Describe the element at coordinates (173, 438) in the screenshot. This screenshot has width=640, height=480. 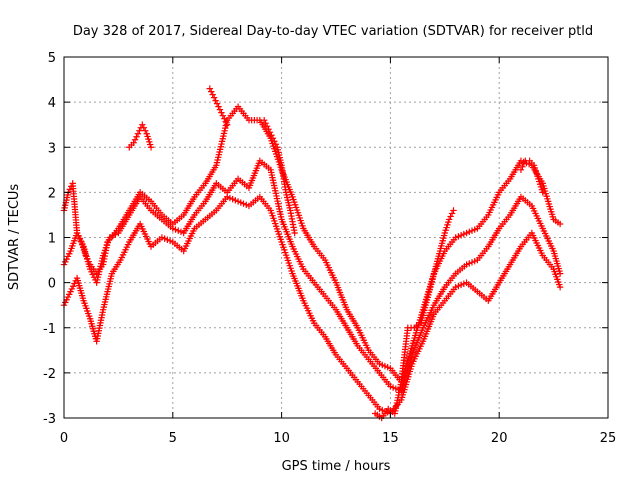
I see `x-tick-label: 5` at that location.